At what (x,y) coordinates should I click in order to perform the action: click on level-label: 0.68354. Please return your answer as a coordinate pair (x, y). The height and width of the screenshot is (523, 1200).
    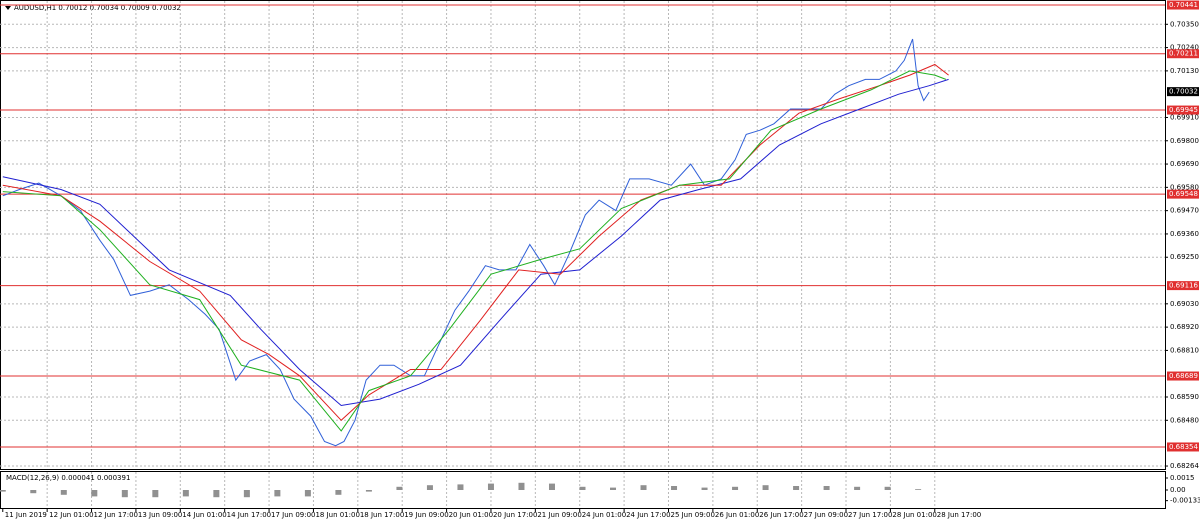
    Looking at the image, I should click on (1183, 447).